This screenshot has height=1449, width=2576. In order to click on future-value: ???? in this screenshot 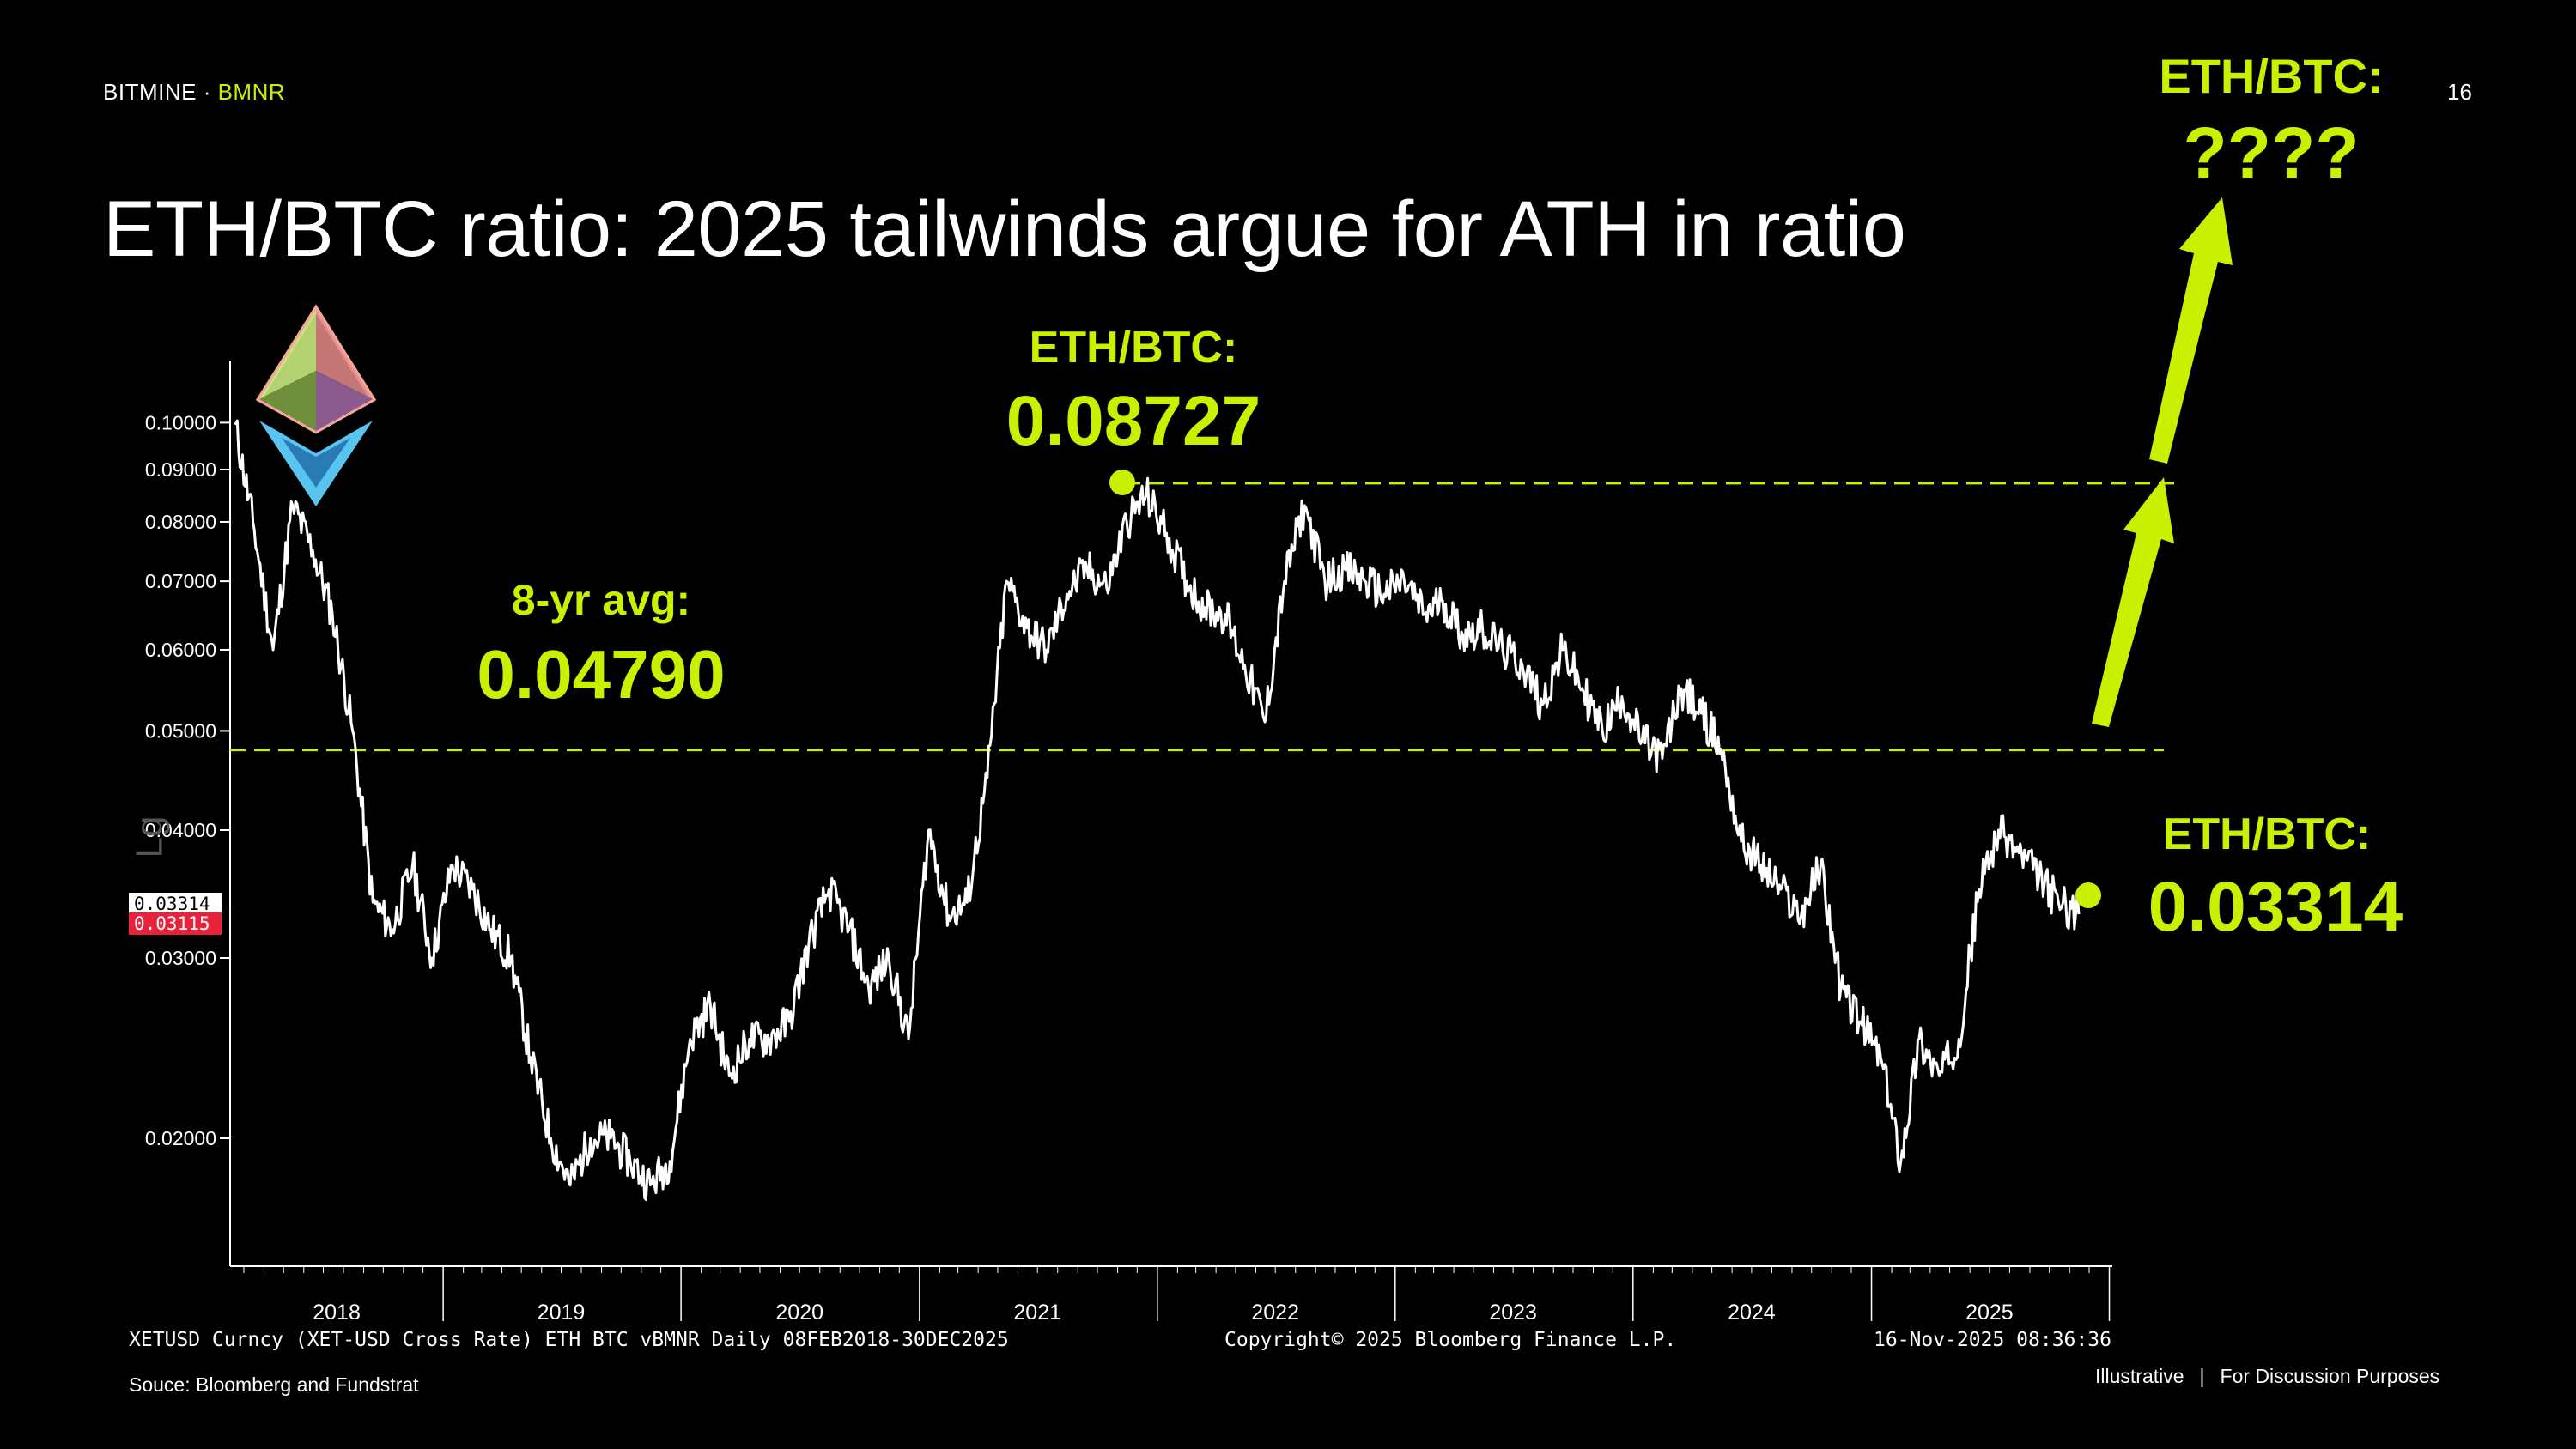, I will do `click(2272, 152)`.